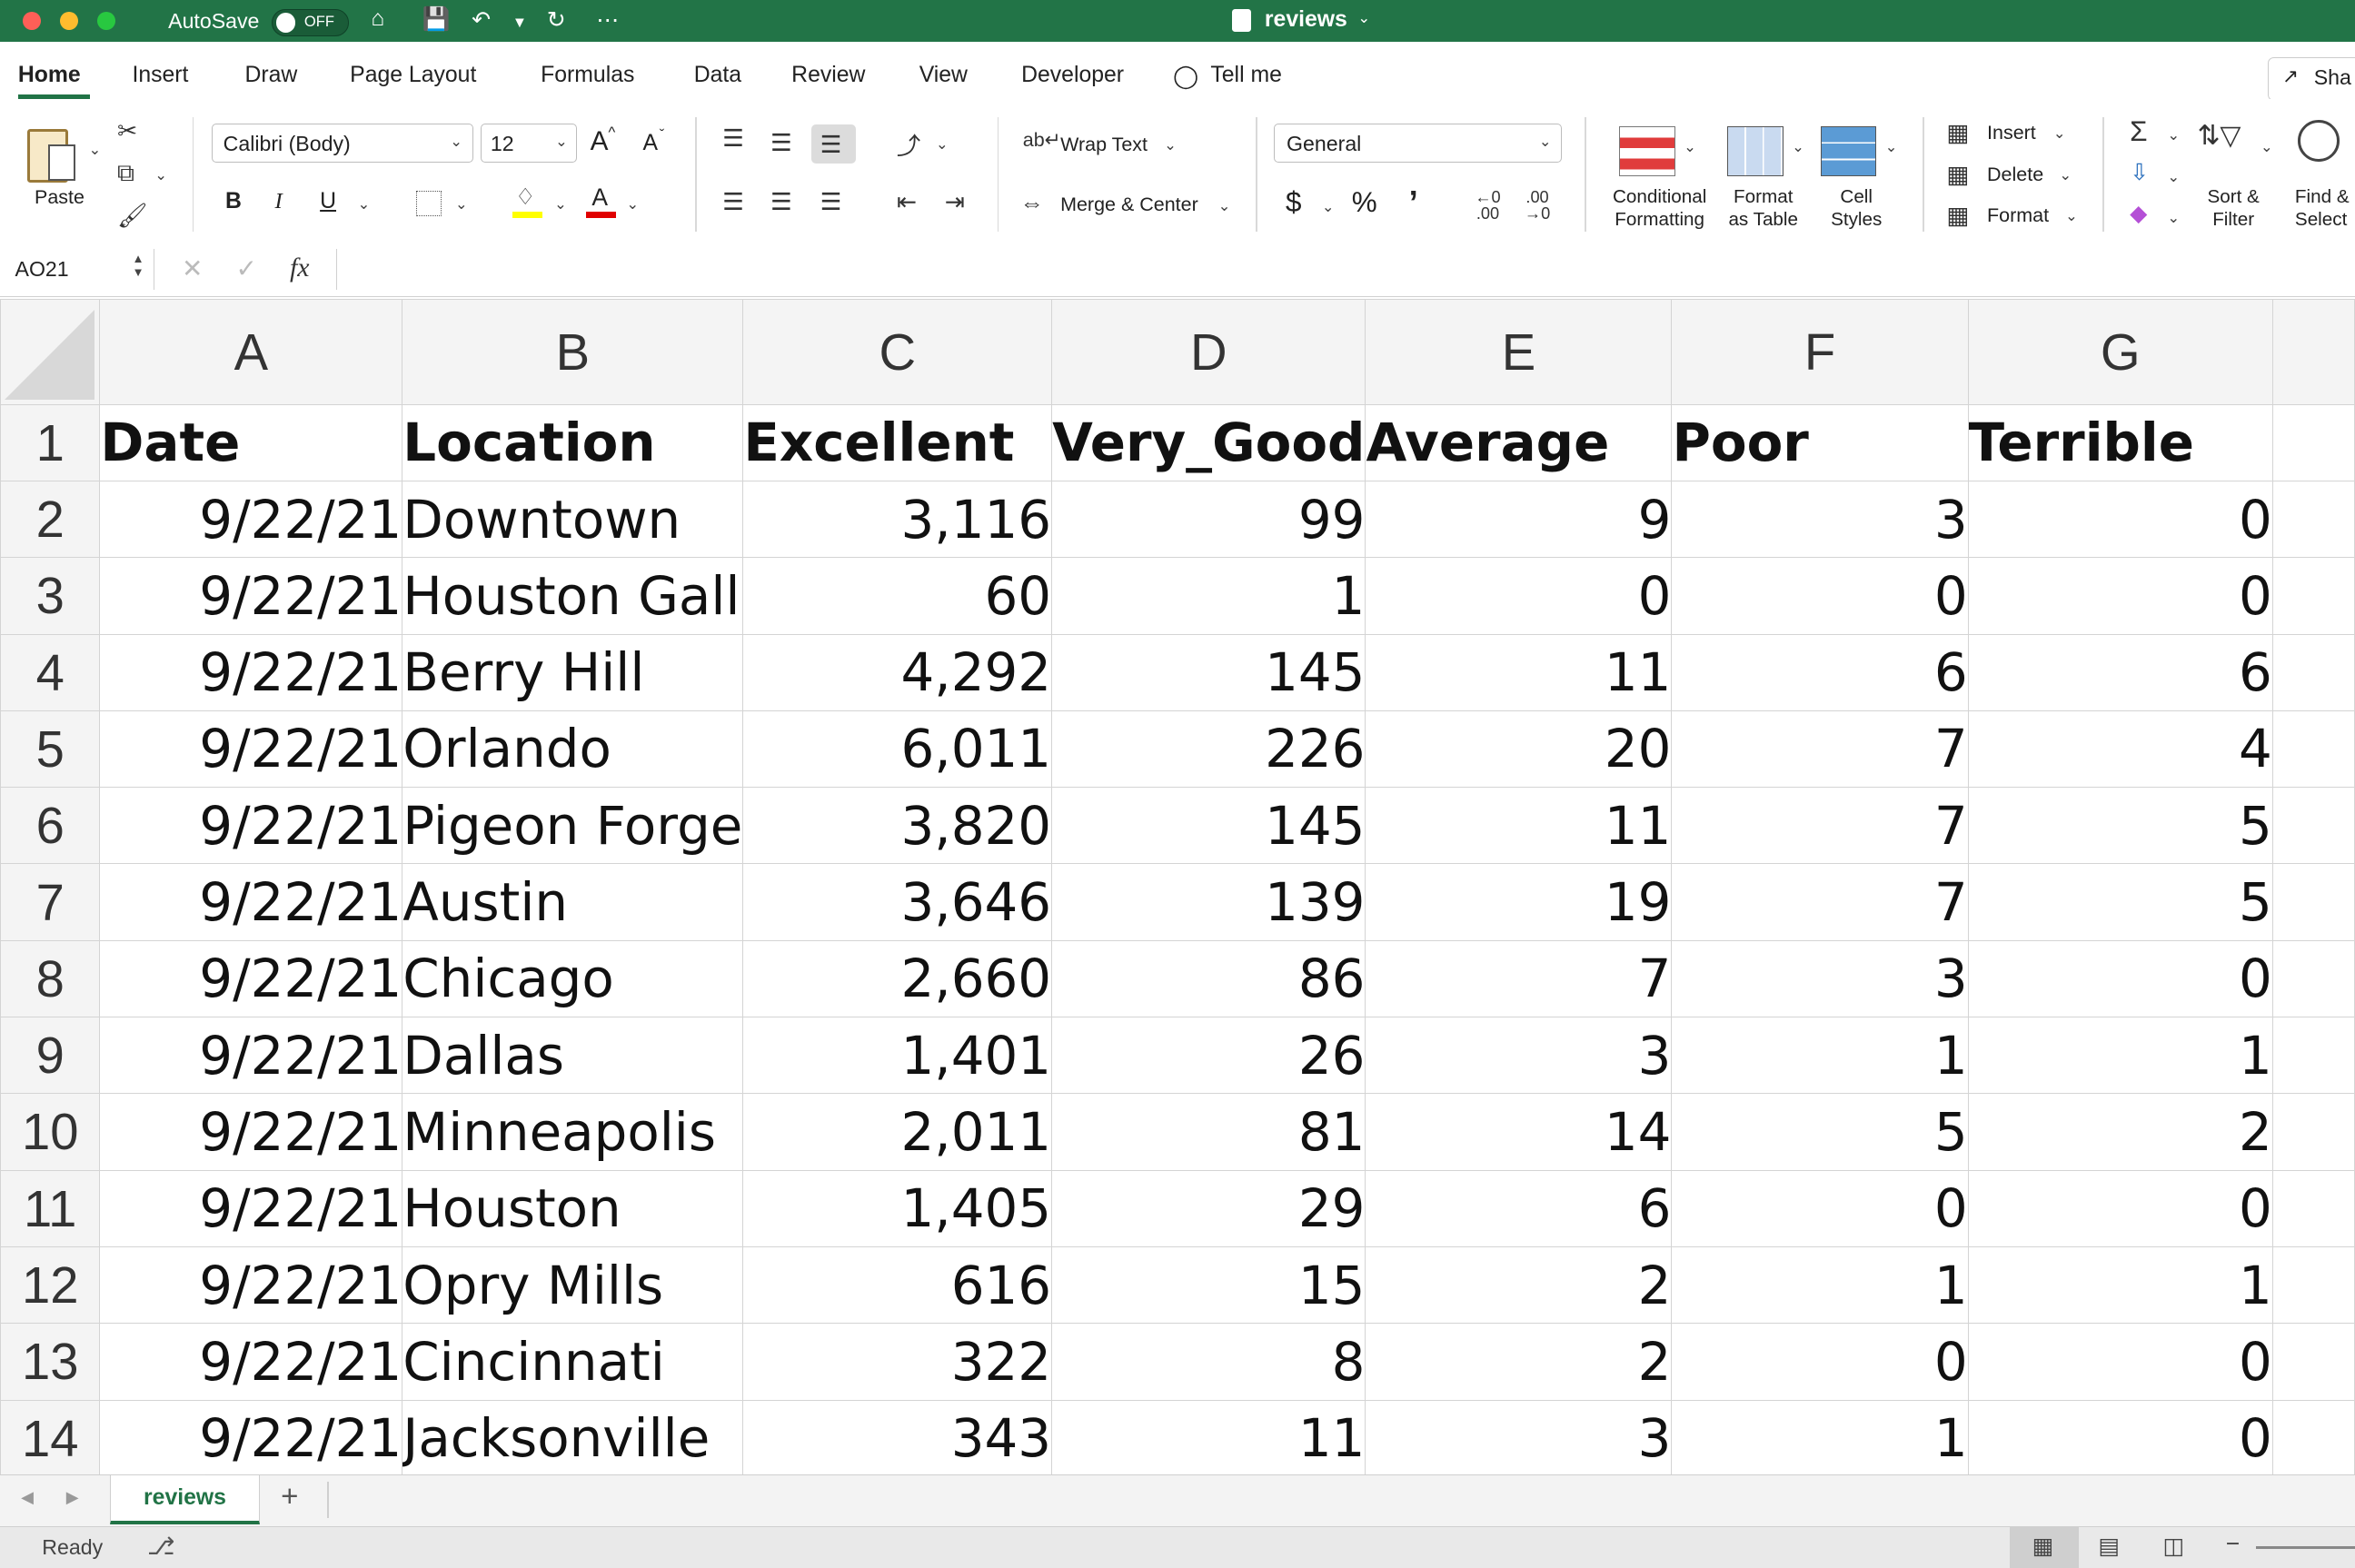  What do you see at coordinates (1519, 749) in the screenshot?
I see `table-cell: 20` at bounding box center [1519, 749].